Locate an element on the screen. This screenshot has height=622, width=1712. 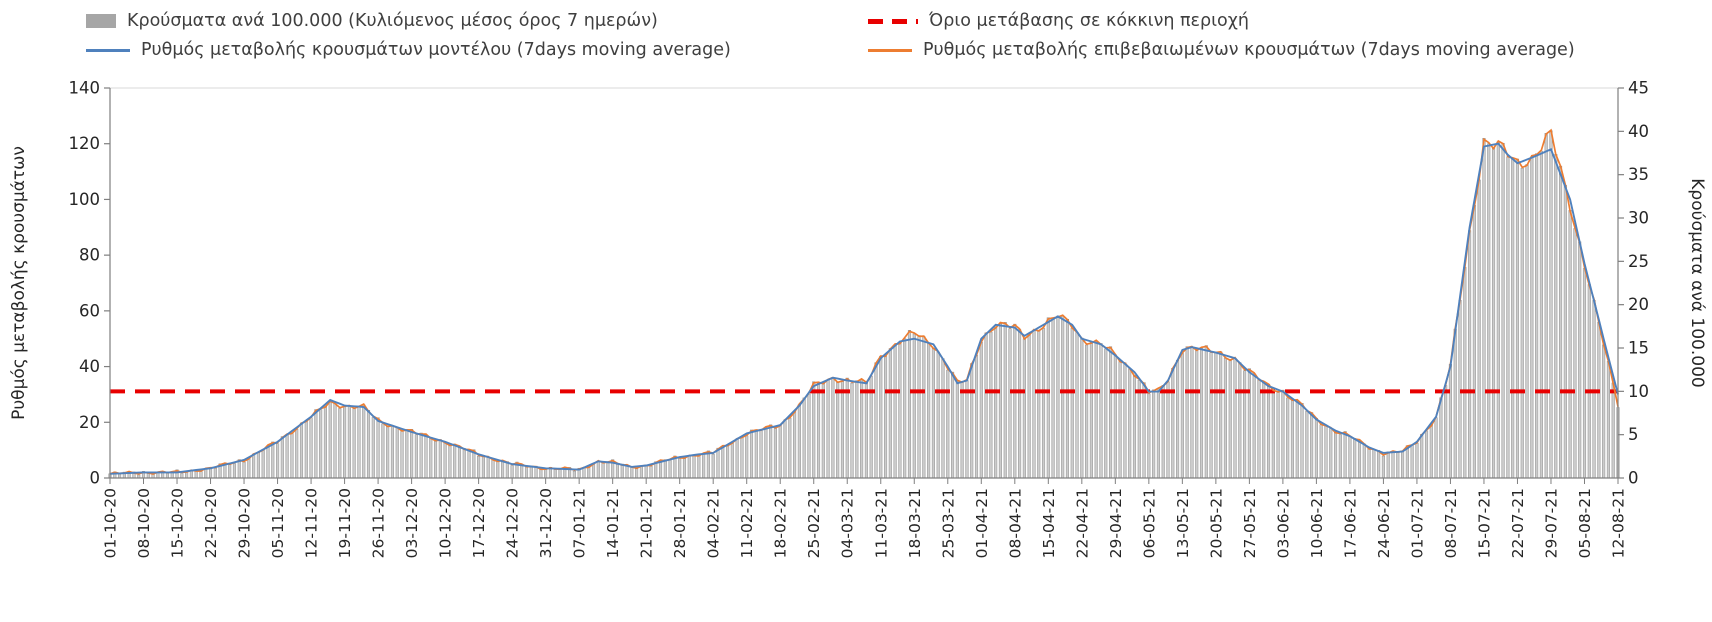
svg-text: 29-04-21 is located at coordinates (1116, 523).